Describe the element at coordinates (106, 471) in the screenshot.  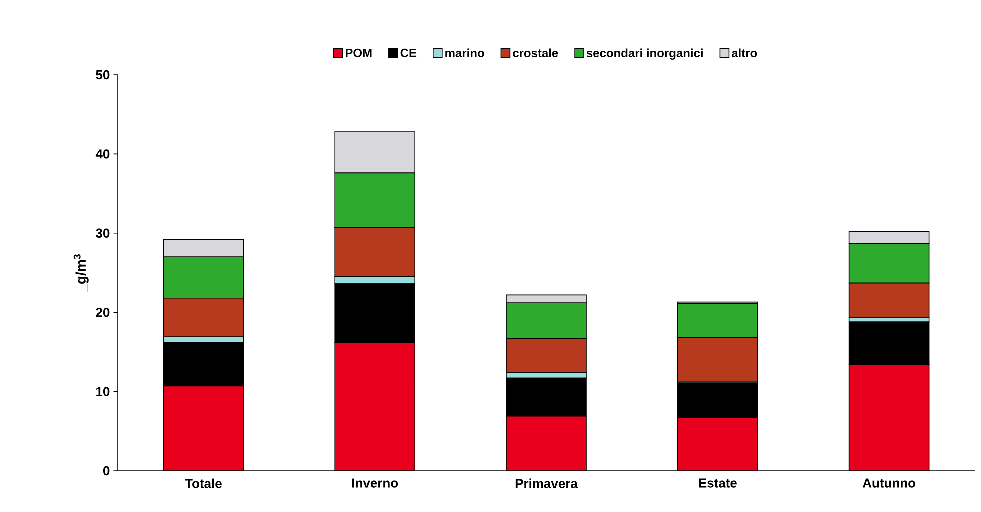
I see `y-tick-label: 0` at that location.